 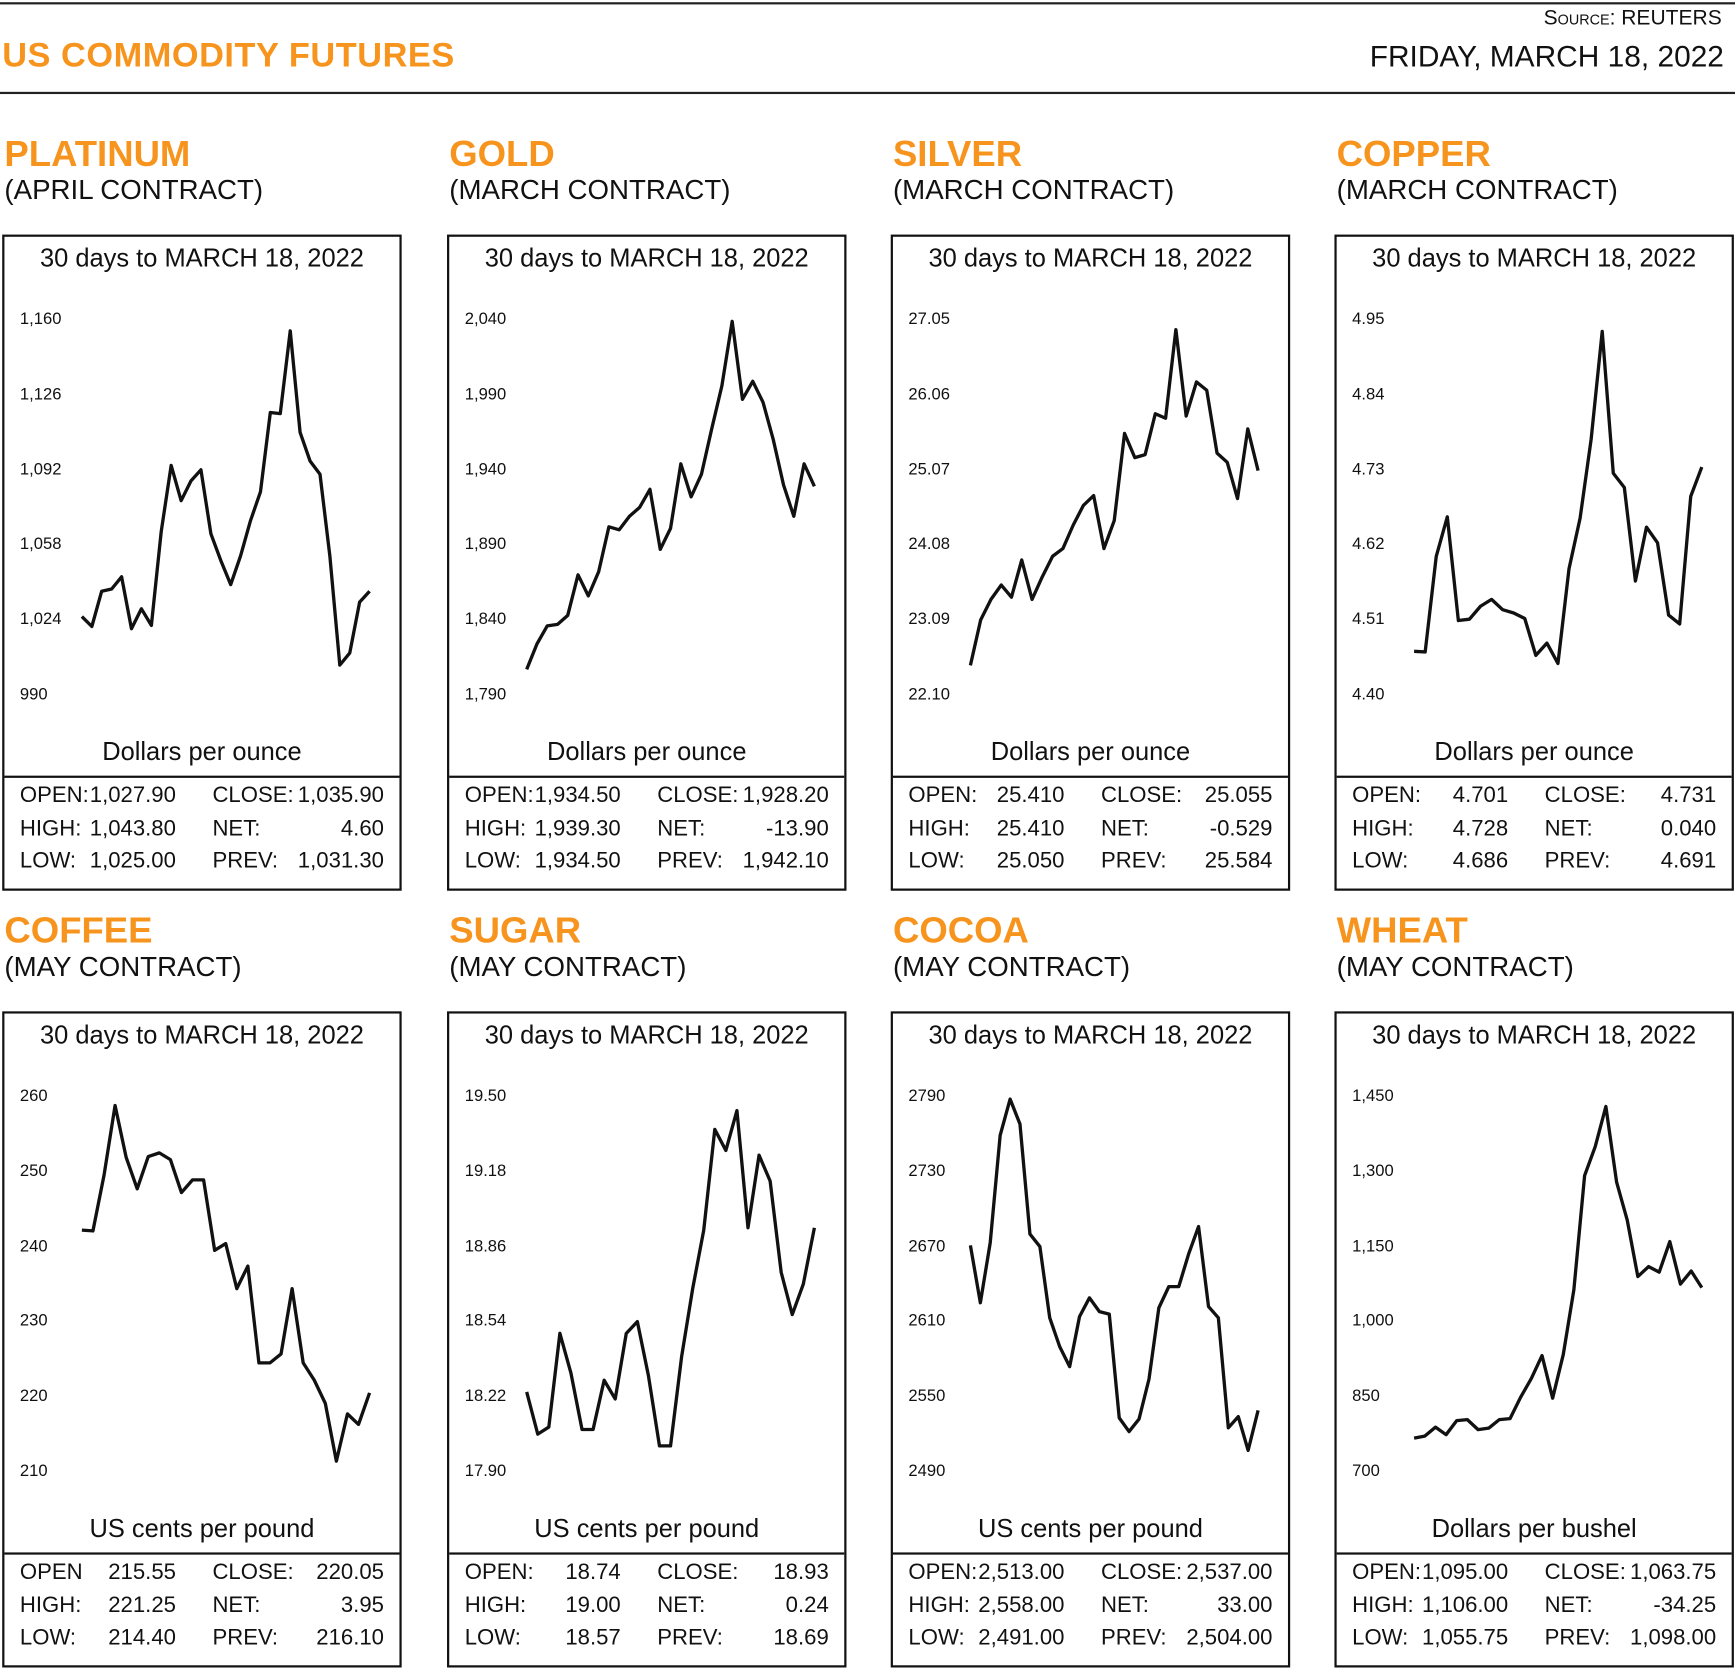 What do you see at coordinates (929, 619) in the screenshot?
I see `y-tick-label: 23.09` at bounding box center [929, 619].